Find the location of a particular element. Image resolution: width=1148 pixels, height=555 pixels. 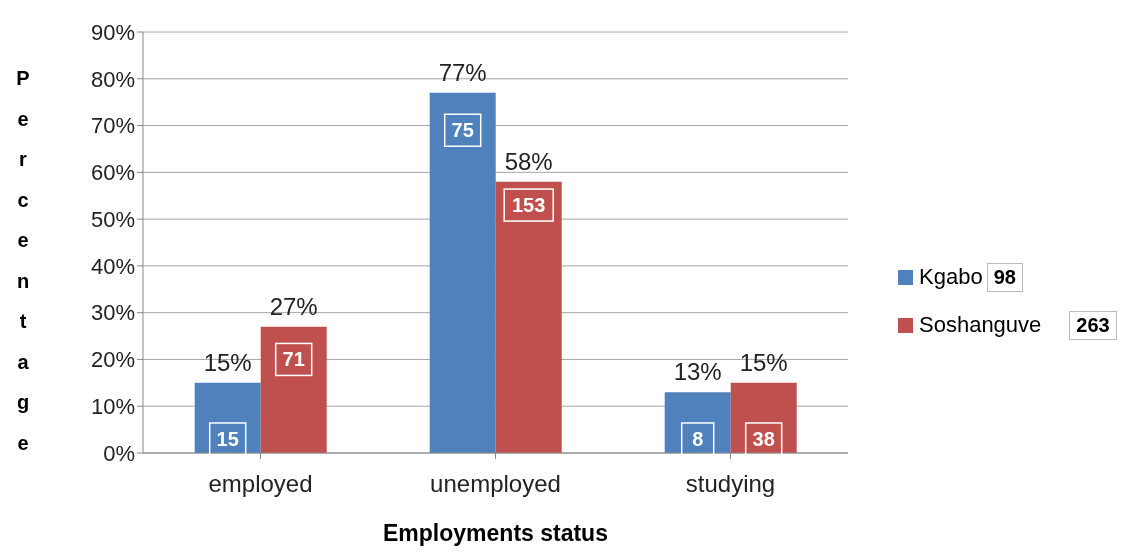

x-axis-title: Employments status is located at coordinates (495, 533).